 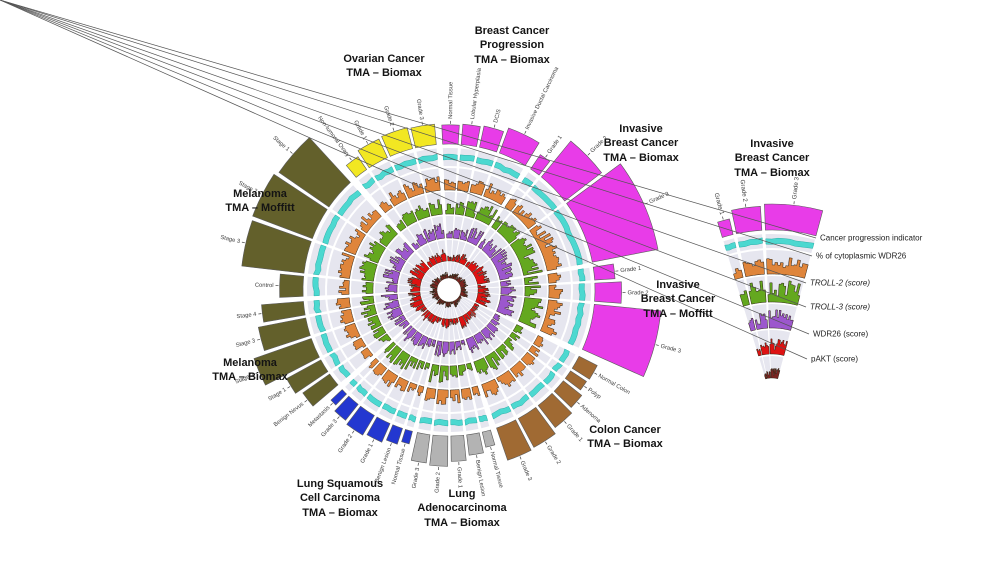 I want to click on sector-label: Normal Colon, so click(x=614, y=384).